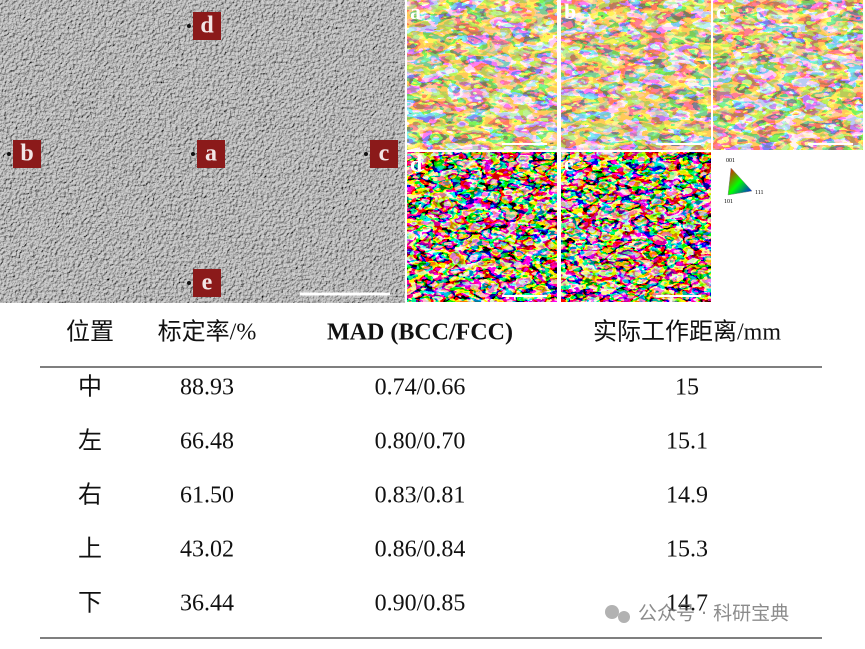  Describe the element at coordinates (687, 604) in the screenshot. I see `table-cell: 14.7` at that location.